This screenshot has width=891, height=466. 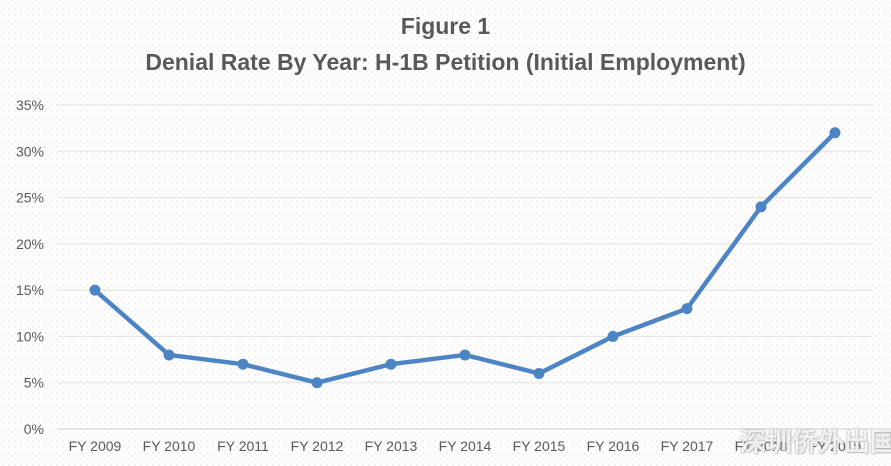 I want to click on y-tick-label: 35%, so click(x=30, y=105).